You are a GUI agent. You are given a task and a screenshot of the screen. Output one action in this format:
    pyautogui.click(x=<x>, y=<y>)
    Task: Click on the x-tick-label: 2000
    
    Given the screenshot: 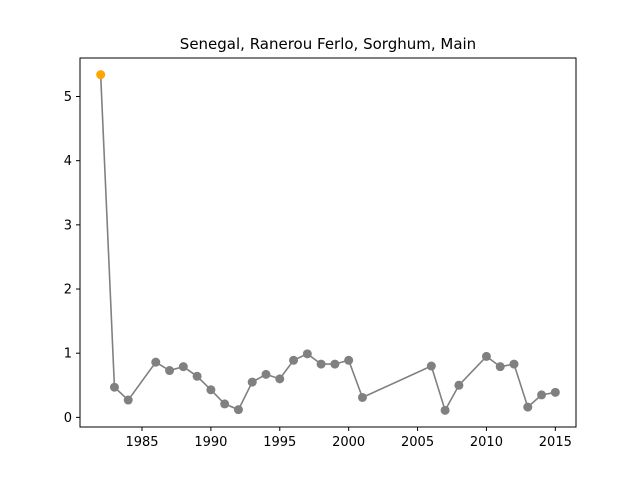 What is the action you would take?
    pyautogui.click(x=348, y=442)
    